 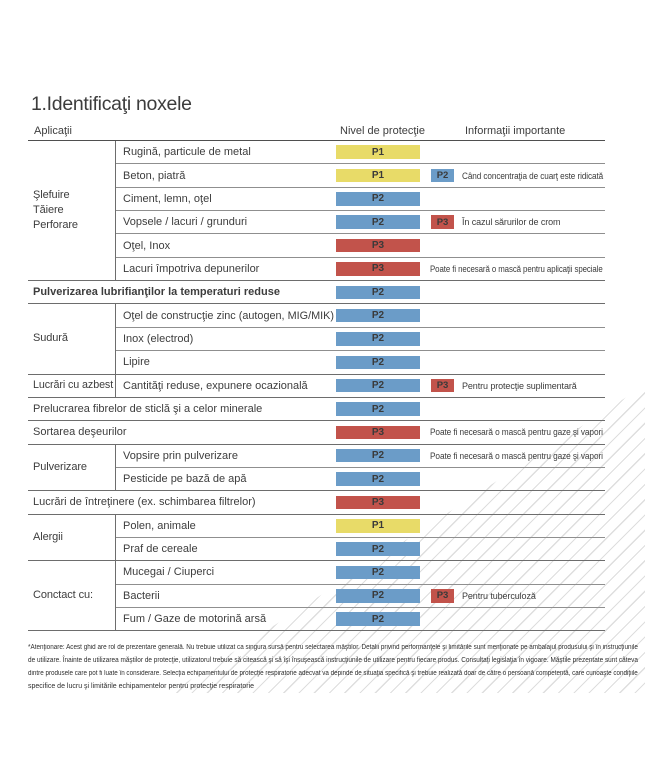 I want to click on table-header-underline, so click(x=316, y=140).